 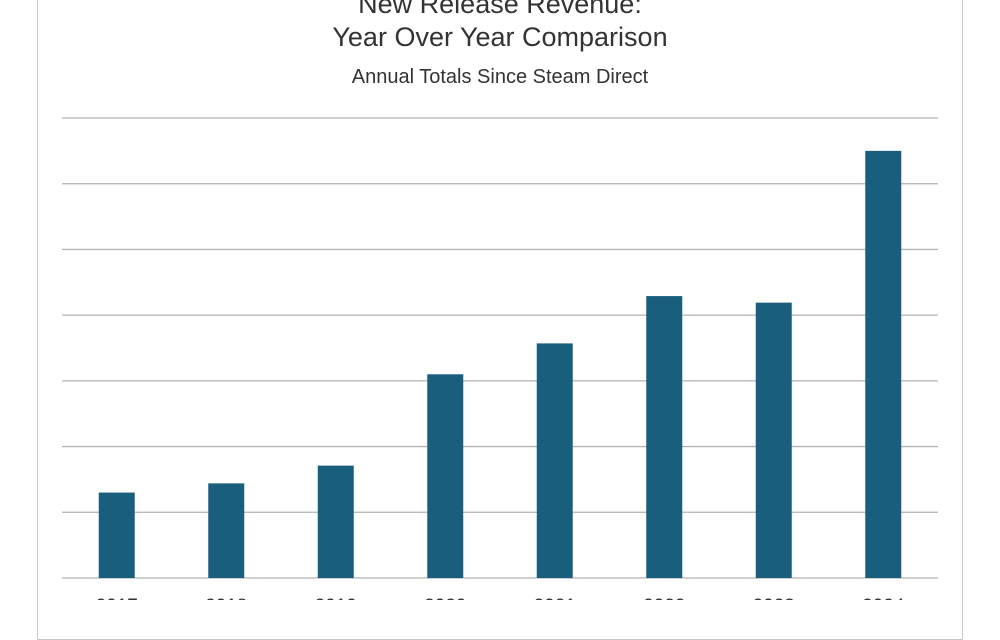 I want to click on bar-2024, so click(x=883, y=364).